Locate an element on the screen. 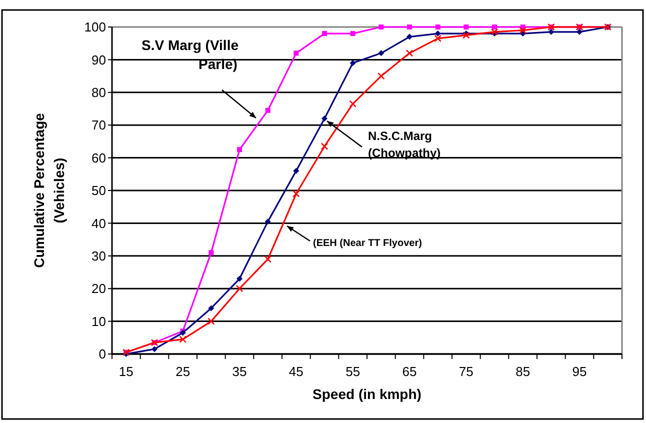  annotation: (EEH (Near TT Flyover) is located at coordinates (367, 243).